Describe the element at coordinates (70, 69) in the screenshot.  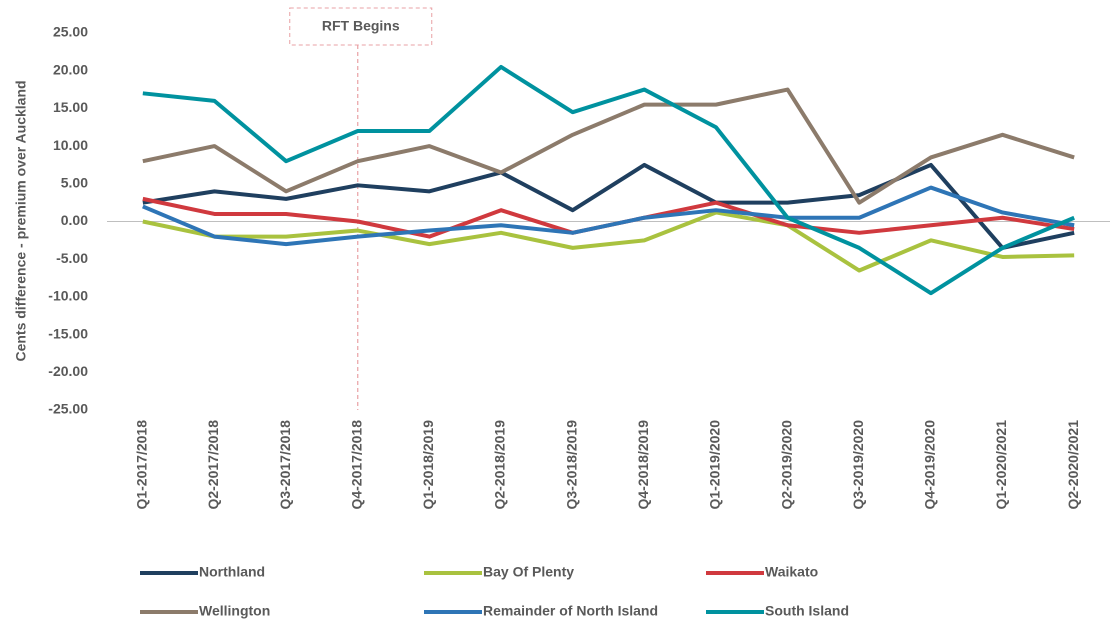
I see `y-tick-label: 20.00` at that location.